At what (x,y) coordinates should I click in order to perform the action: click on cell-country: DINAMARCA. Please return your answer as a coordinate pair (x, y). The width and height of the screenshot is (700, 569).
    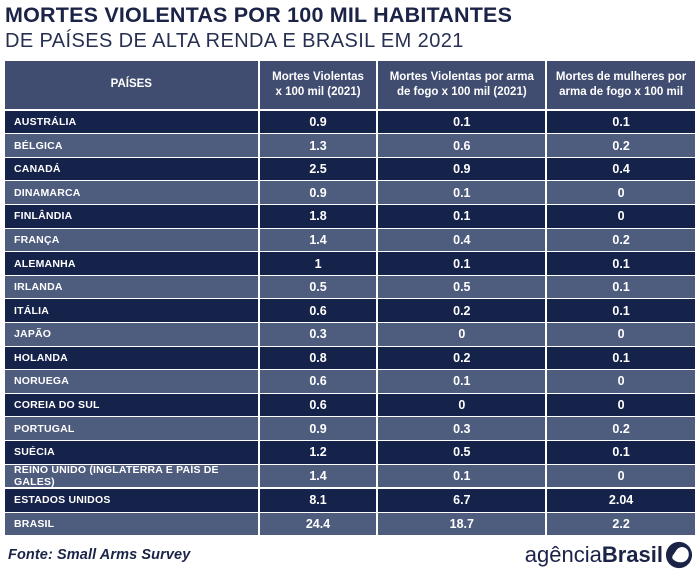
    Looking at the image, I should click on (131, 193).